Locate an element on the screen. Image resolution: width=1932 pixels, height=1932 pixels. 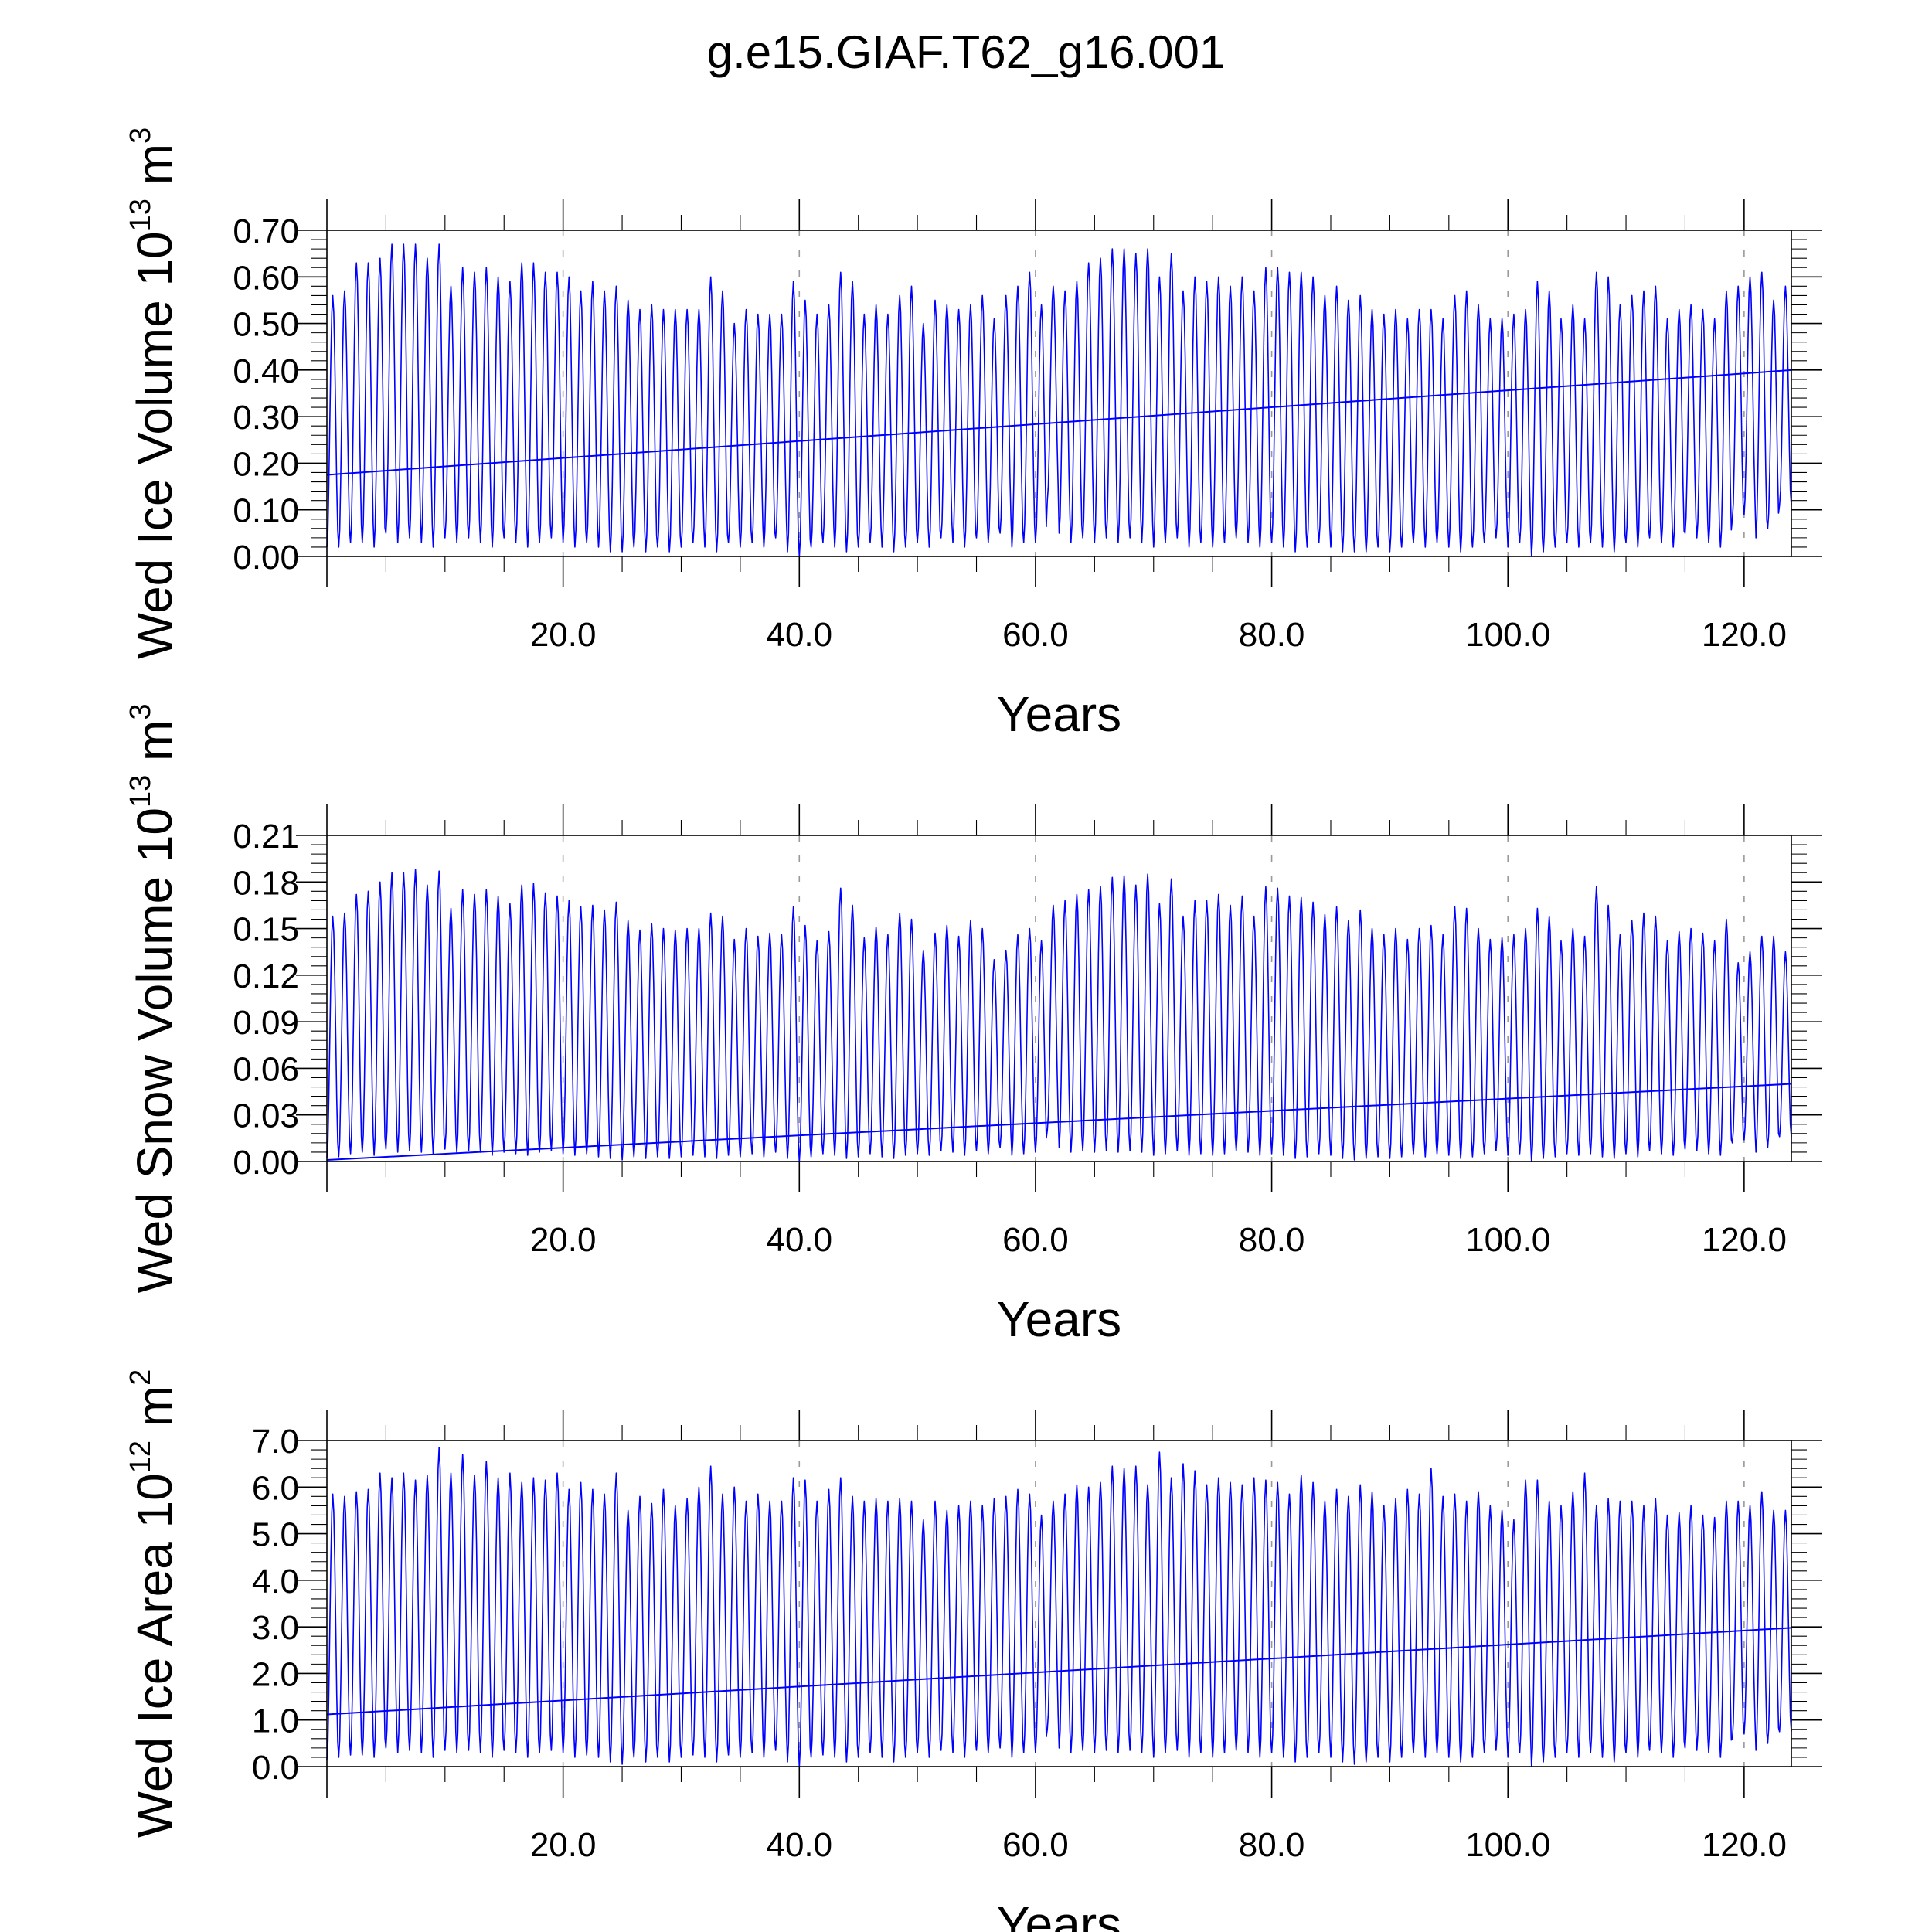
y-tick-label: 3.0 is located at coordinates (275, 1628).